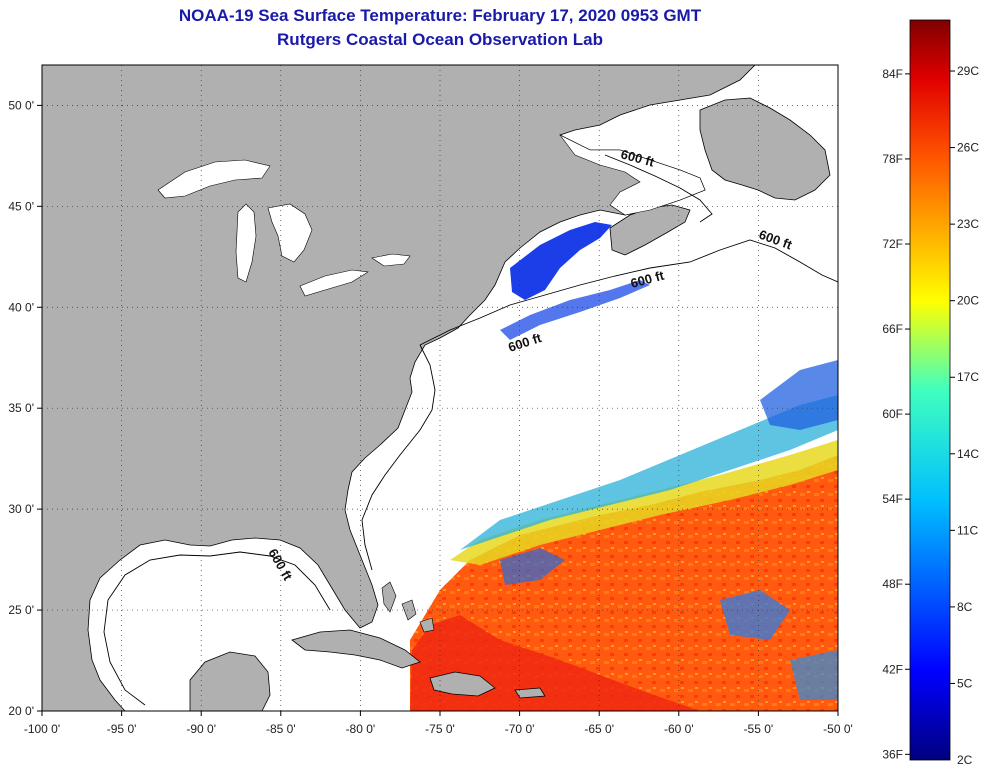 This screenshot has height=770, width=984. Describe the element at coordinates (532, 566) in the screenshot. I see `sst-cold-patch-bahamas` at that location.